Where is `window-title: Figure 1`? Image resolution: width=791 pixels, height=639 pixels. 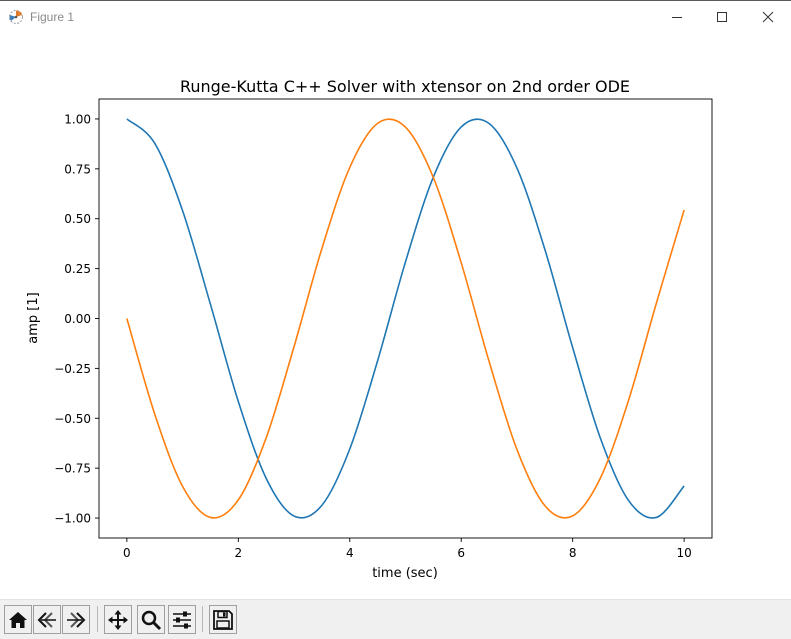 window-title: Figure 1 is located at coordinates (52, 17).